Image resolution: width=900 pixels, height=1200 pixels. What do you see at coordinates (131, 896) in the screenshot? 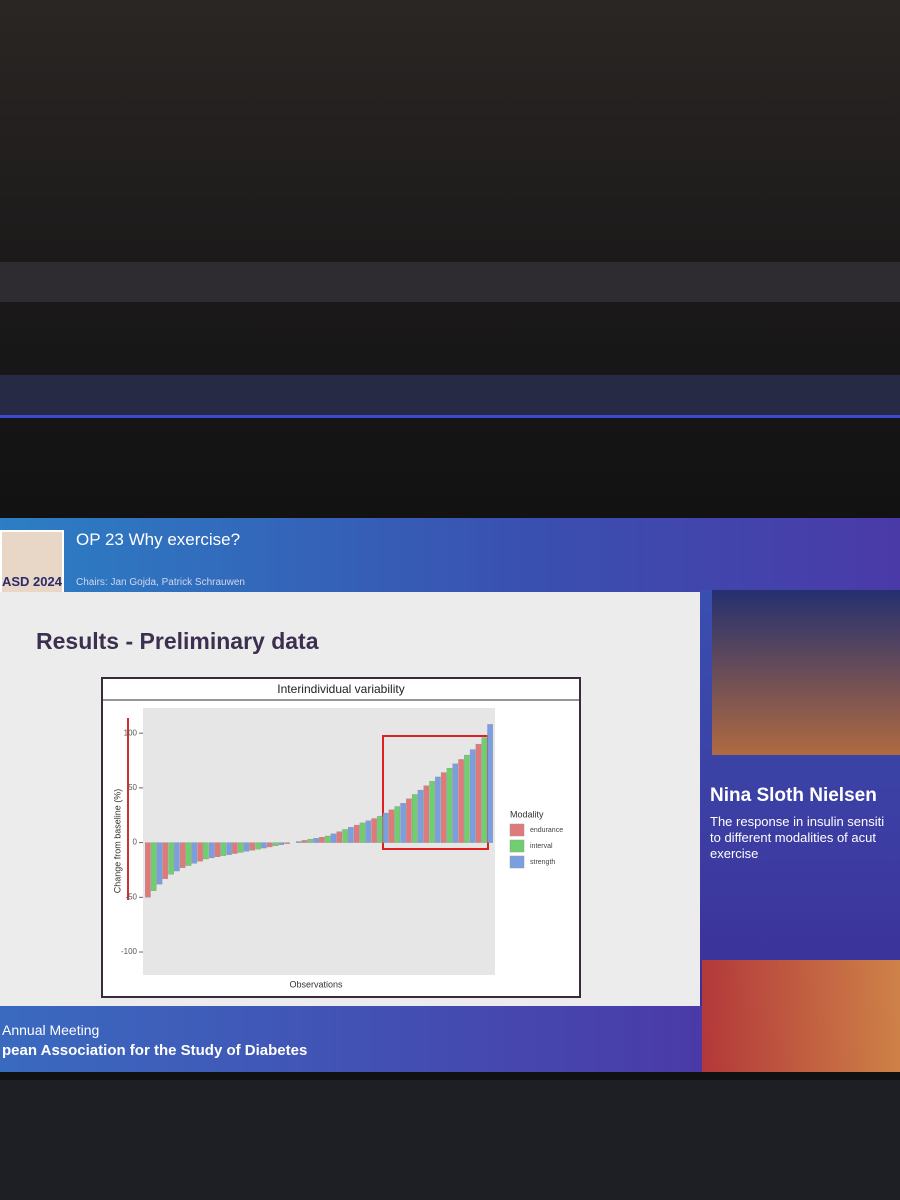
I see `y-tick-label: -50` at bounding box center [131, 896].